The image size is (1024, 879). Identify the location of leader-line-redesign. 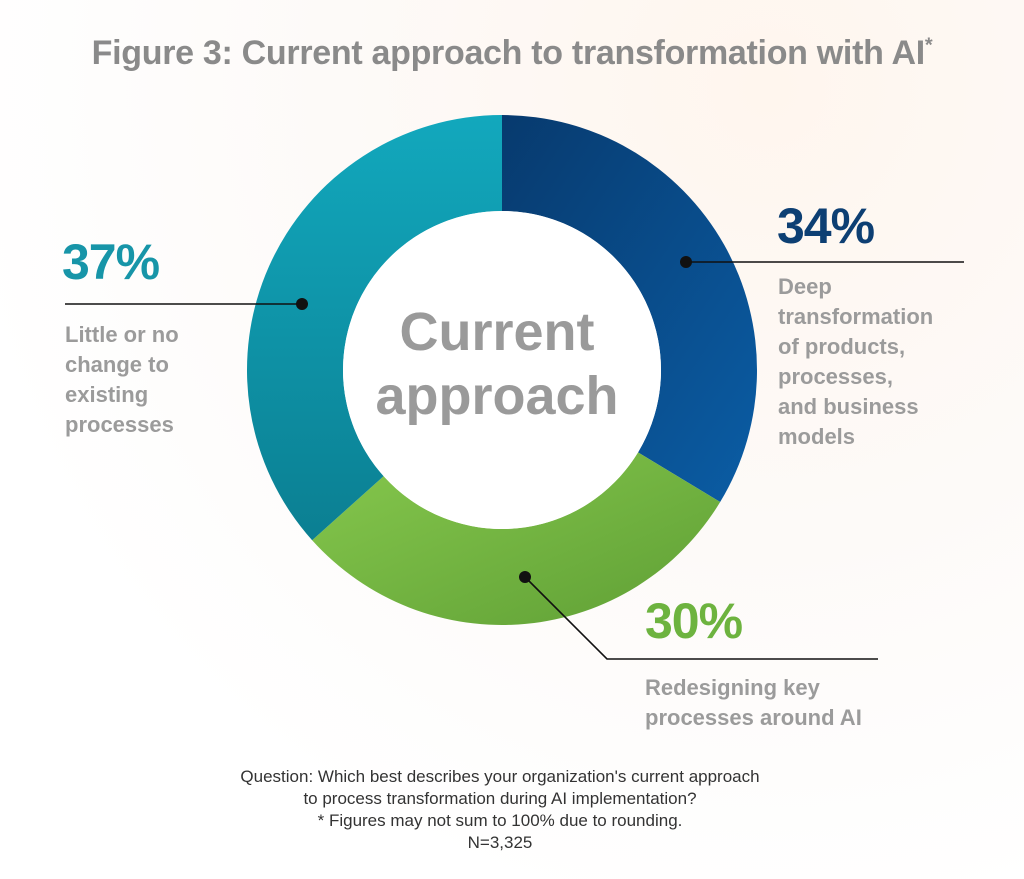
(701, 618).